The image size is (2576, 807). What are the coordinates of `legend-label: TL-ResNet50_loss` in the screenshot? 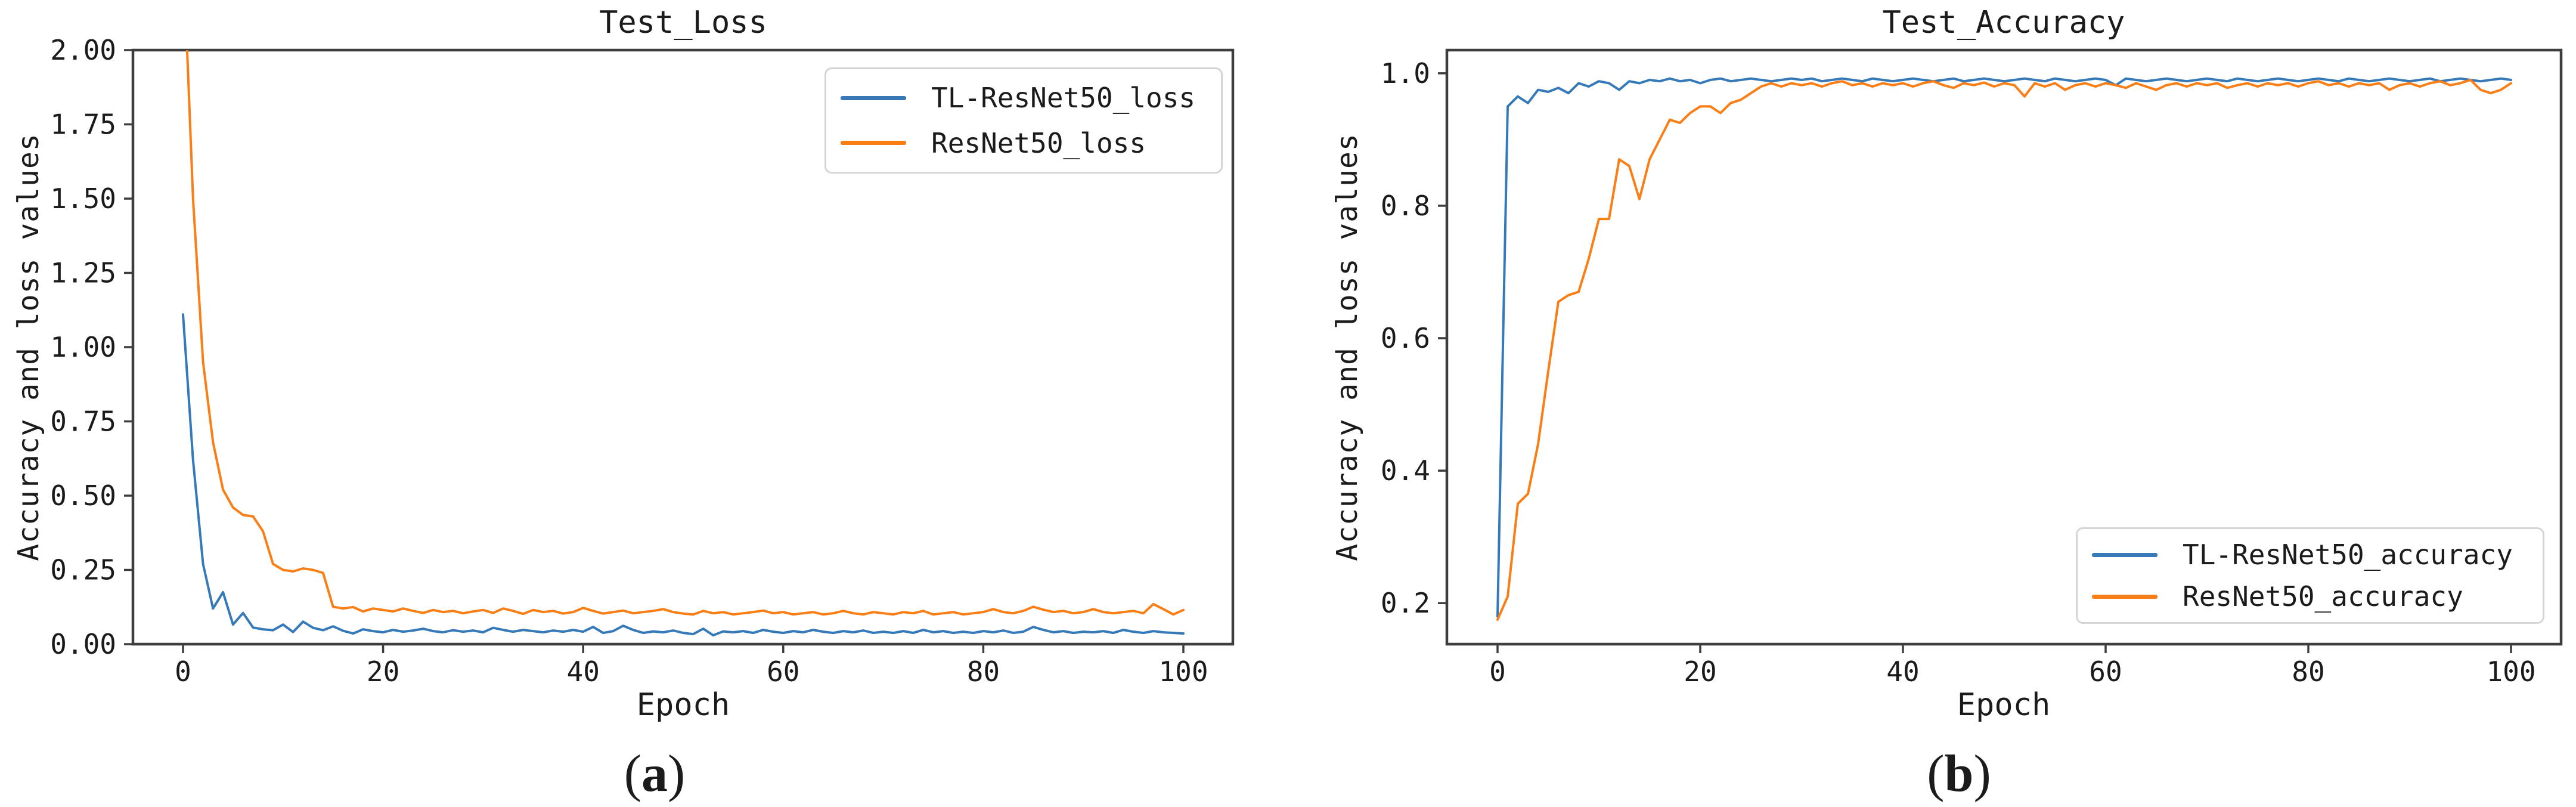 It's located at (1063, 98).